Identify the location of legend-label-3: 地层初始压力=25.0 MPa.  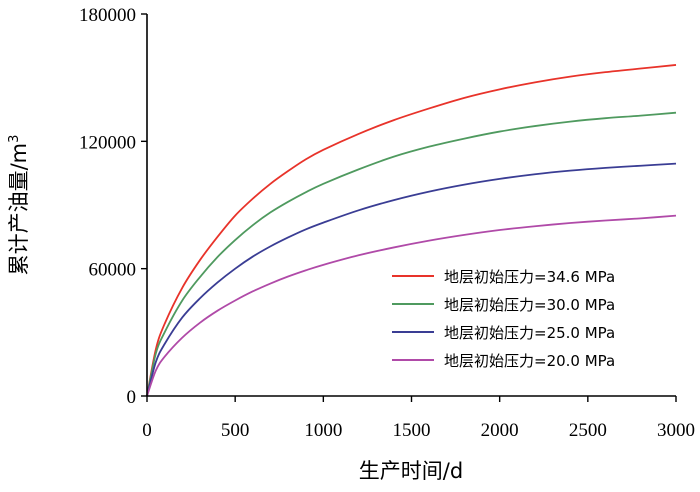
(529, 333).